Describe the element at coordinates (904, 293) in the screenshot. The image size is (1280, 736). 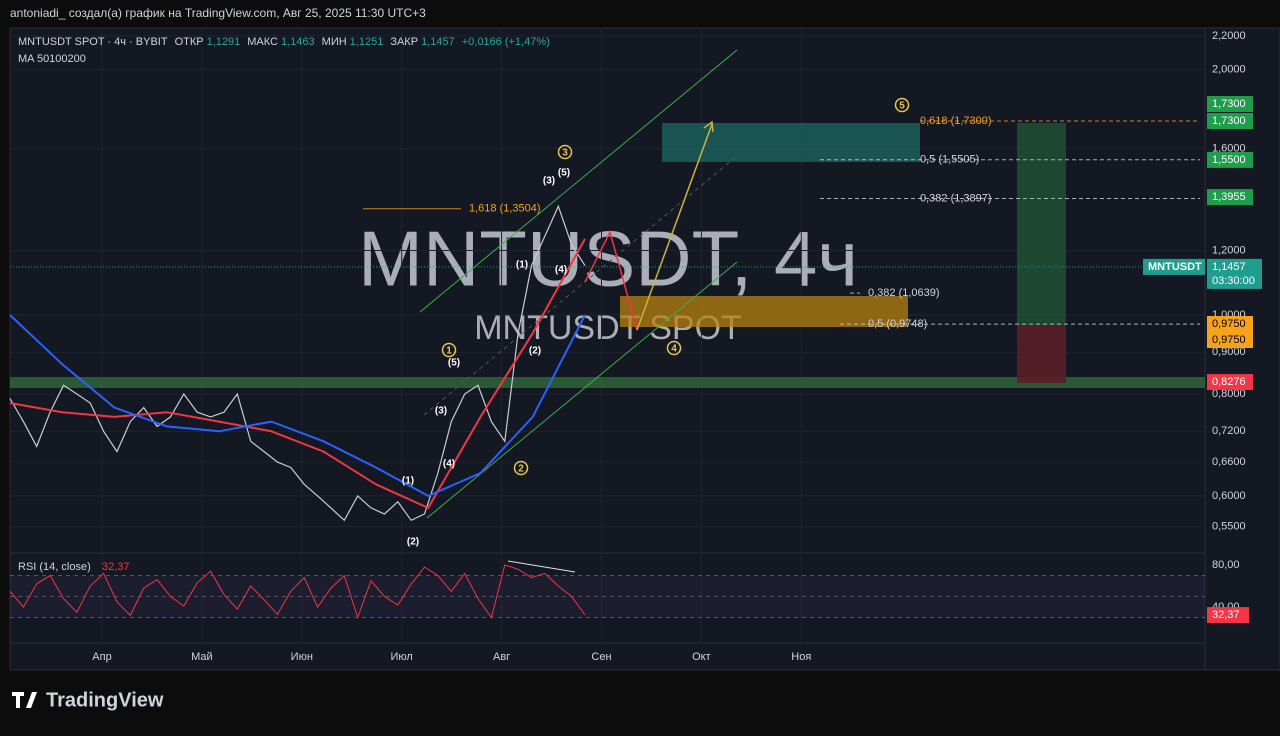
I see `fib-label: 0,382 (1,0639)` at that location.